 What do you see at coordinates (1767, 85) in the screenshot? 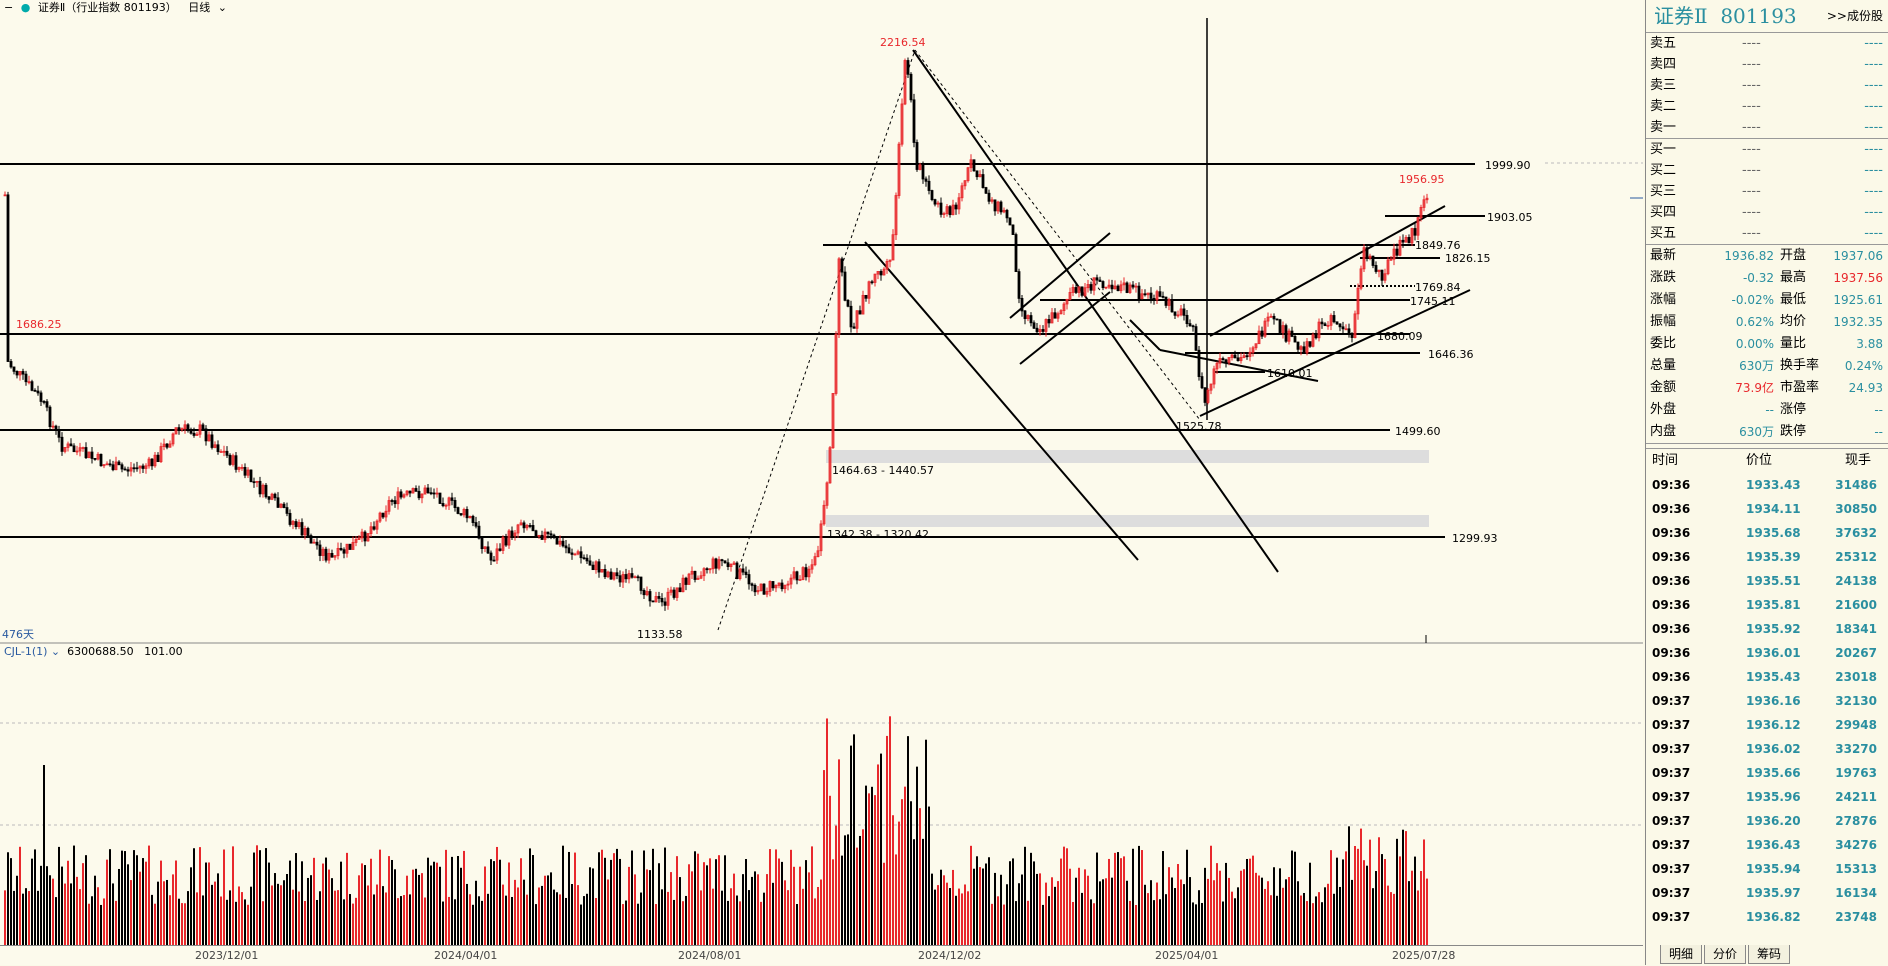
I see `orderbook-row: 卖三 ---- ----` at bounding box center [1767, 85].